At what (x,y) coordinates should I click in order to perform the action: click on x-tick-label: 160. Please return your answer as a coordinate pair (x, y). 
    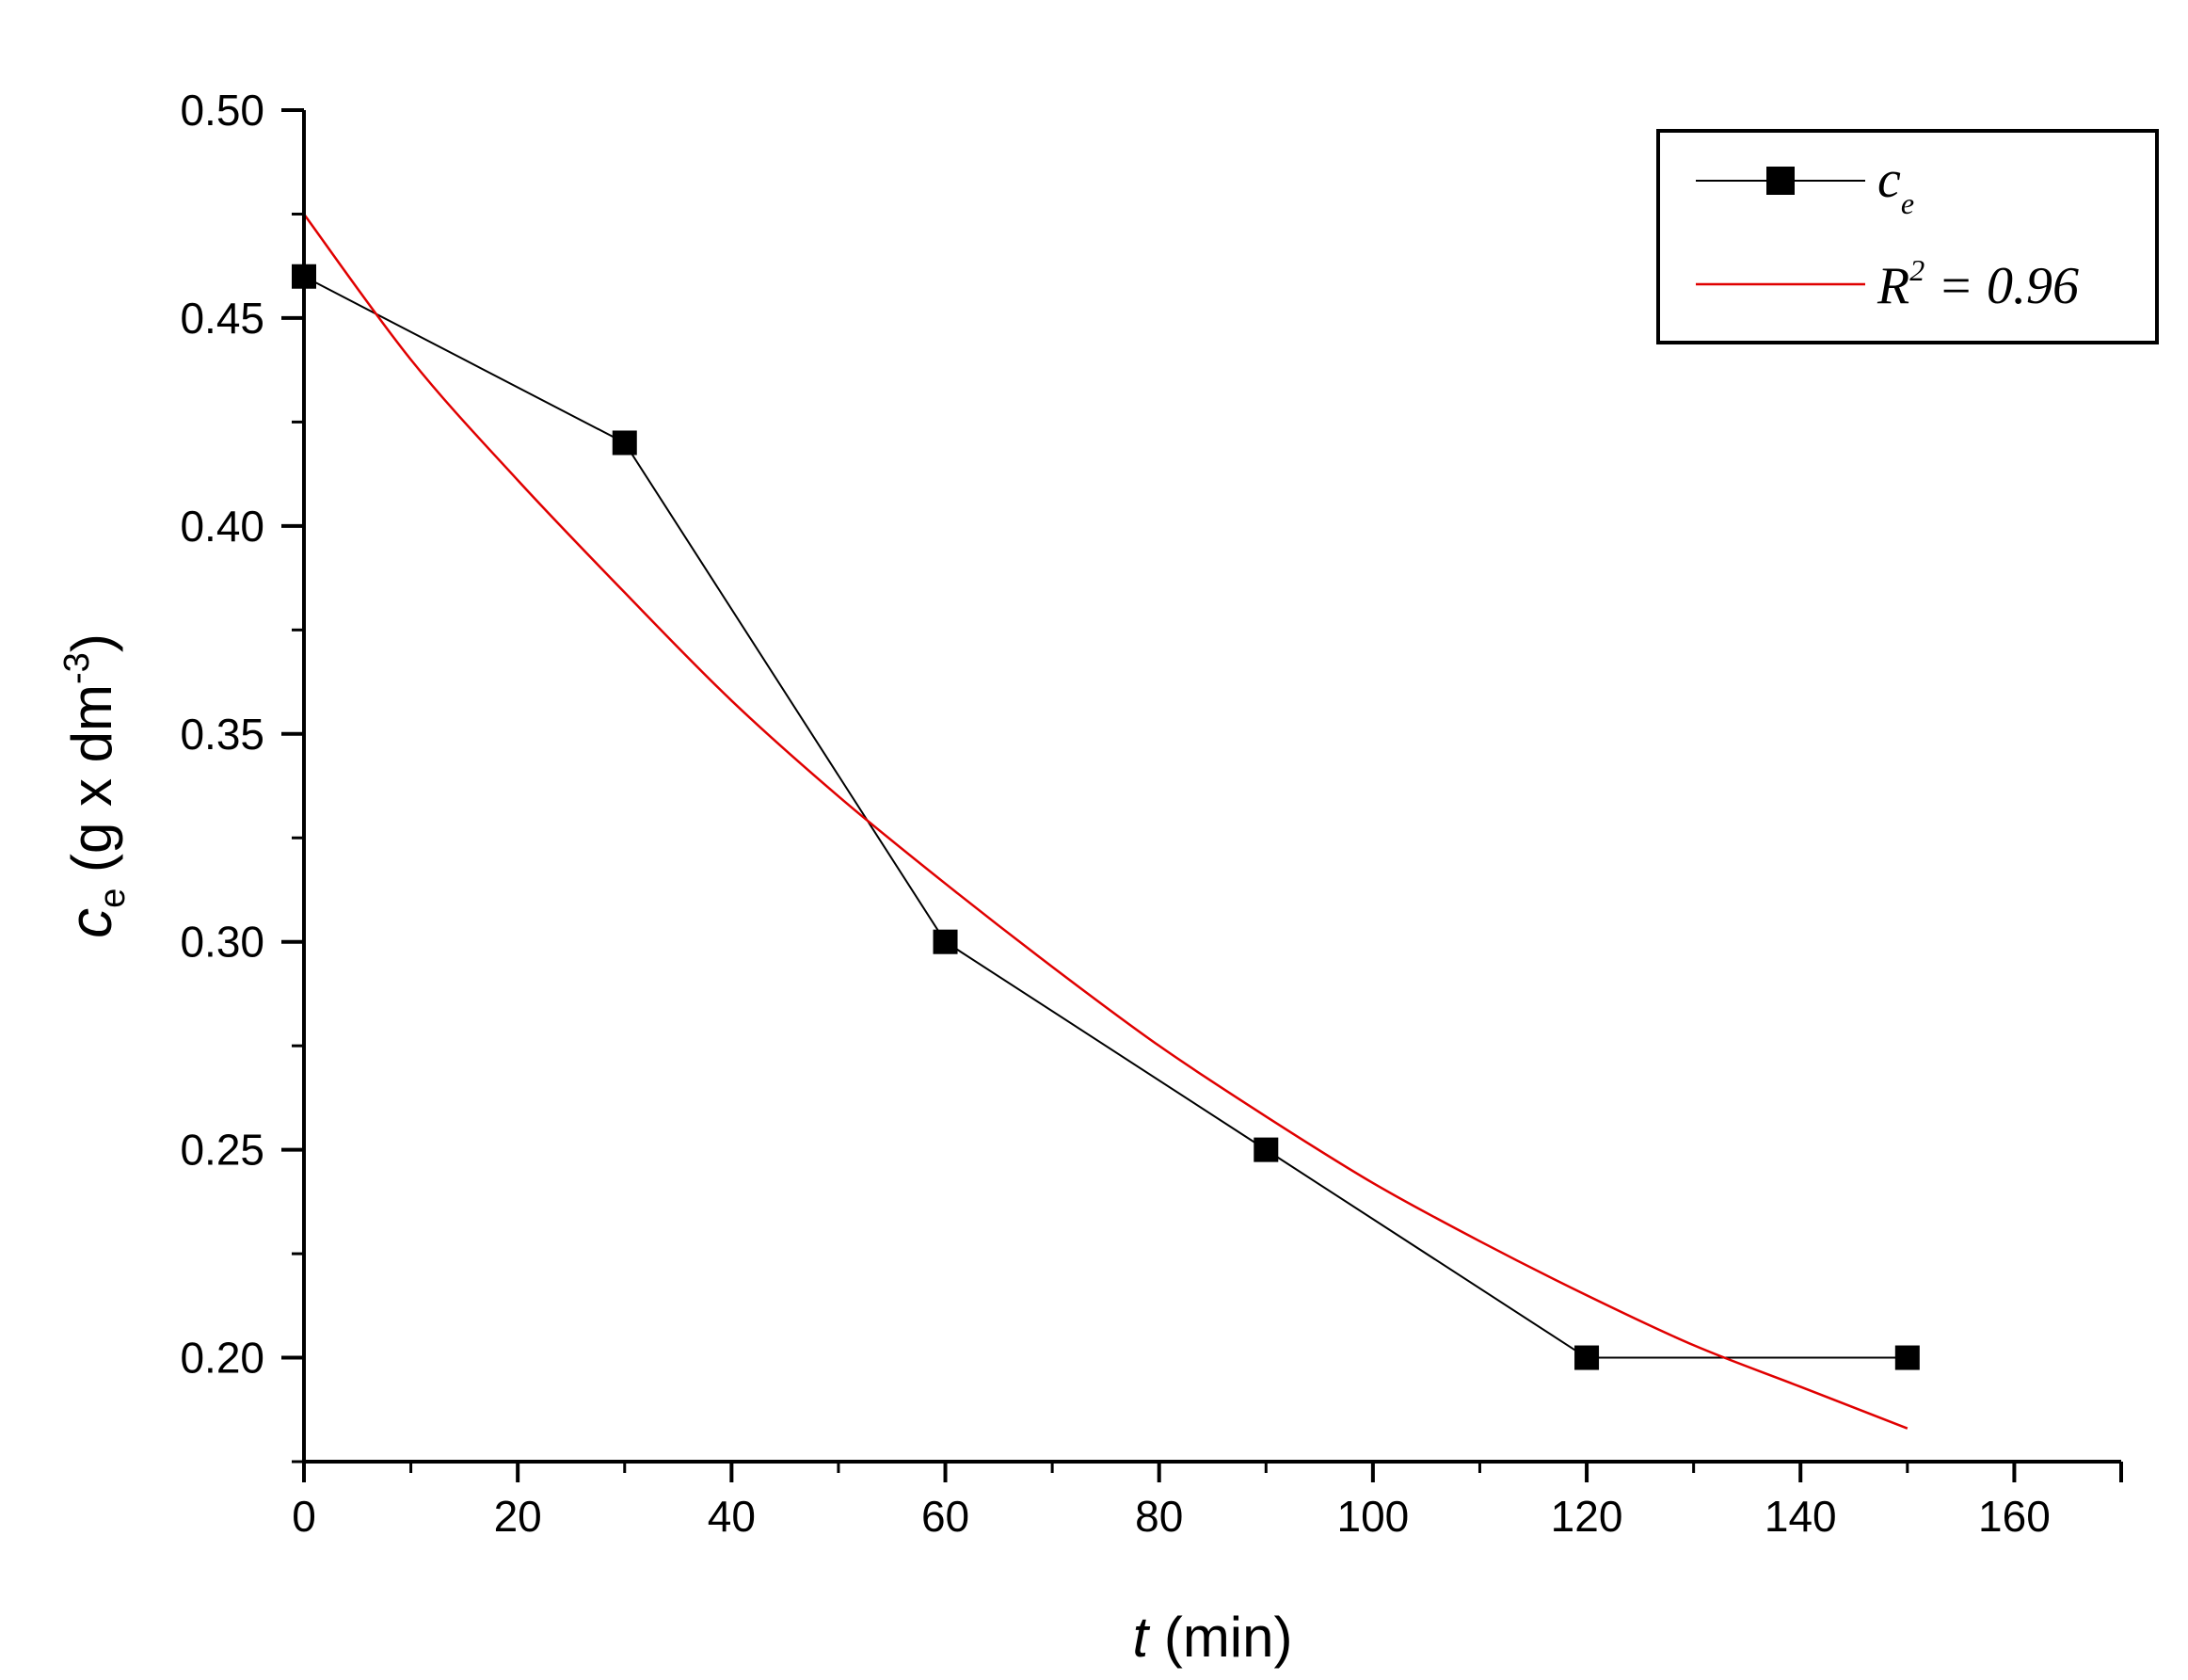
    Looking at the image, I should click on (2014, 1516).